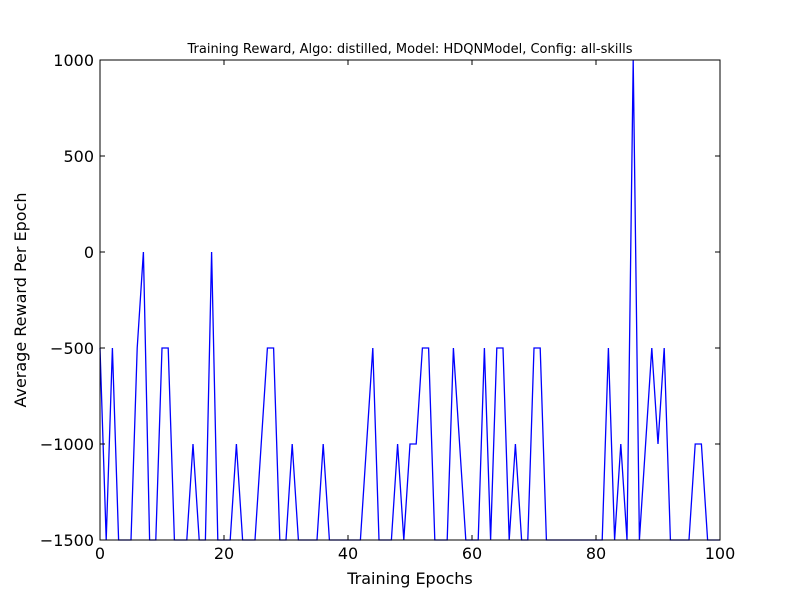 This screenshot has height=600, width=800. What do you see at coordinates (67, 444) in the screenshot?
I see `y-tick-label: −1000` at bounding box center [67, 444].